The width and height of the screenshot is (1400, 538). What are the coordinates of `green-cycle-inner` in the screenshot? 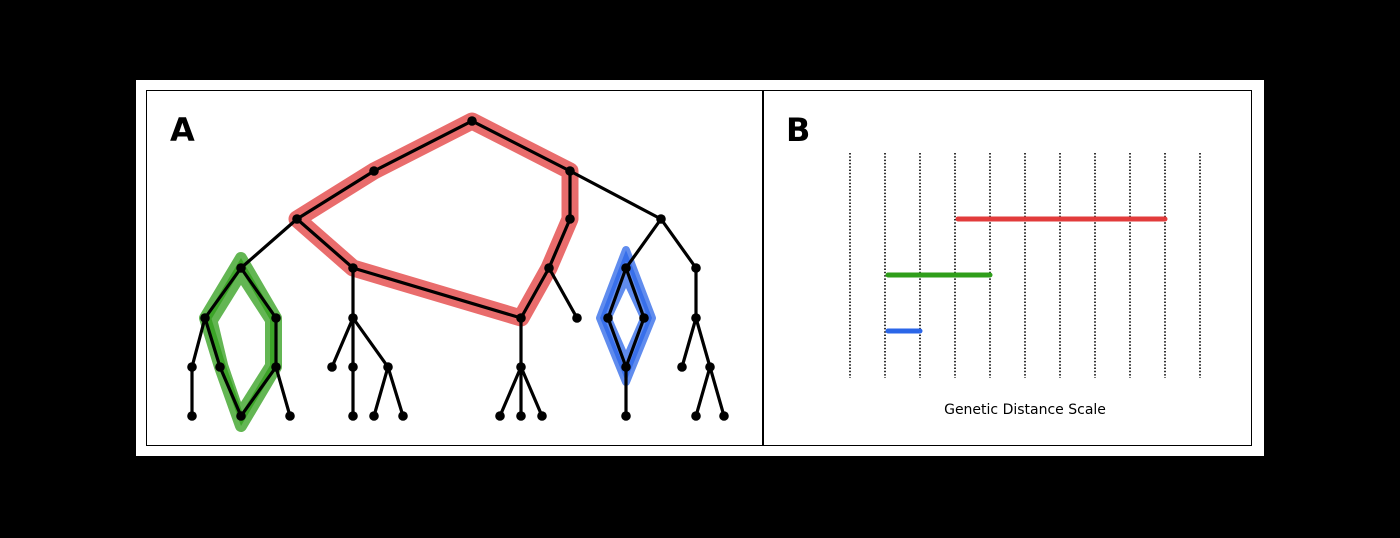 It's located at (241, 343).